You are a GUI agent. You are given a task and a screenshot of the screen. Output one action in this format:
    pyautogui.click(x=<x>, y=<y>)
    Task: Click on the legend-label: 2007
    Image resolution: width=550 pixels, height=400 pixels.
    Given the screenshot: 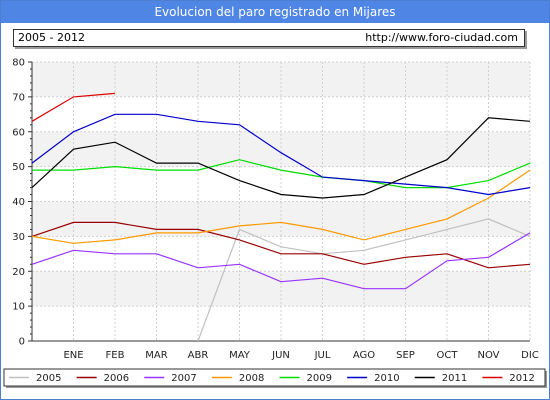 What is the action you would take?
    pyautogui.click(x=183, y=378)
    